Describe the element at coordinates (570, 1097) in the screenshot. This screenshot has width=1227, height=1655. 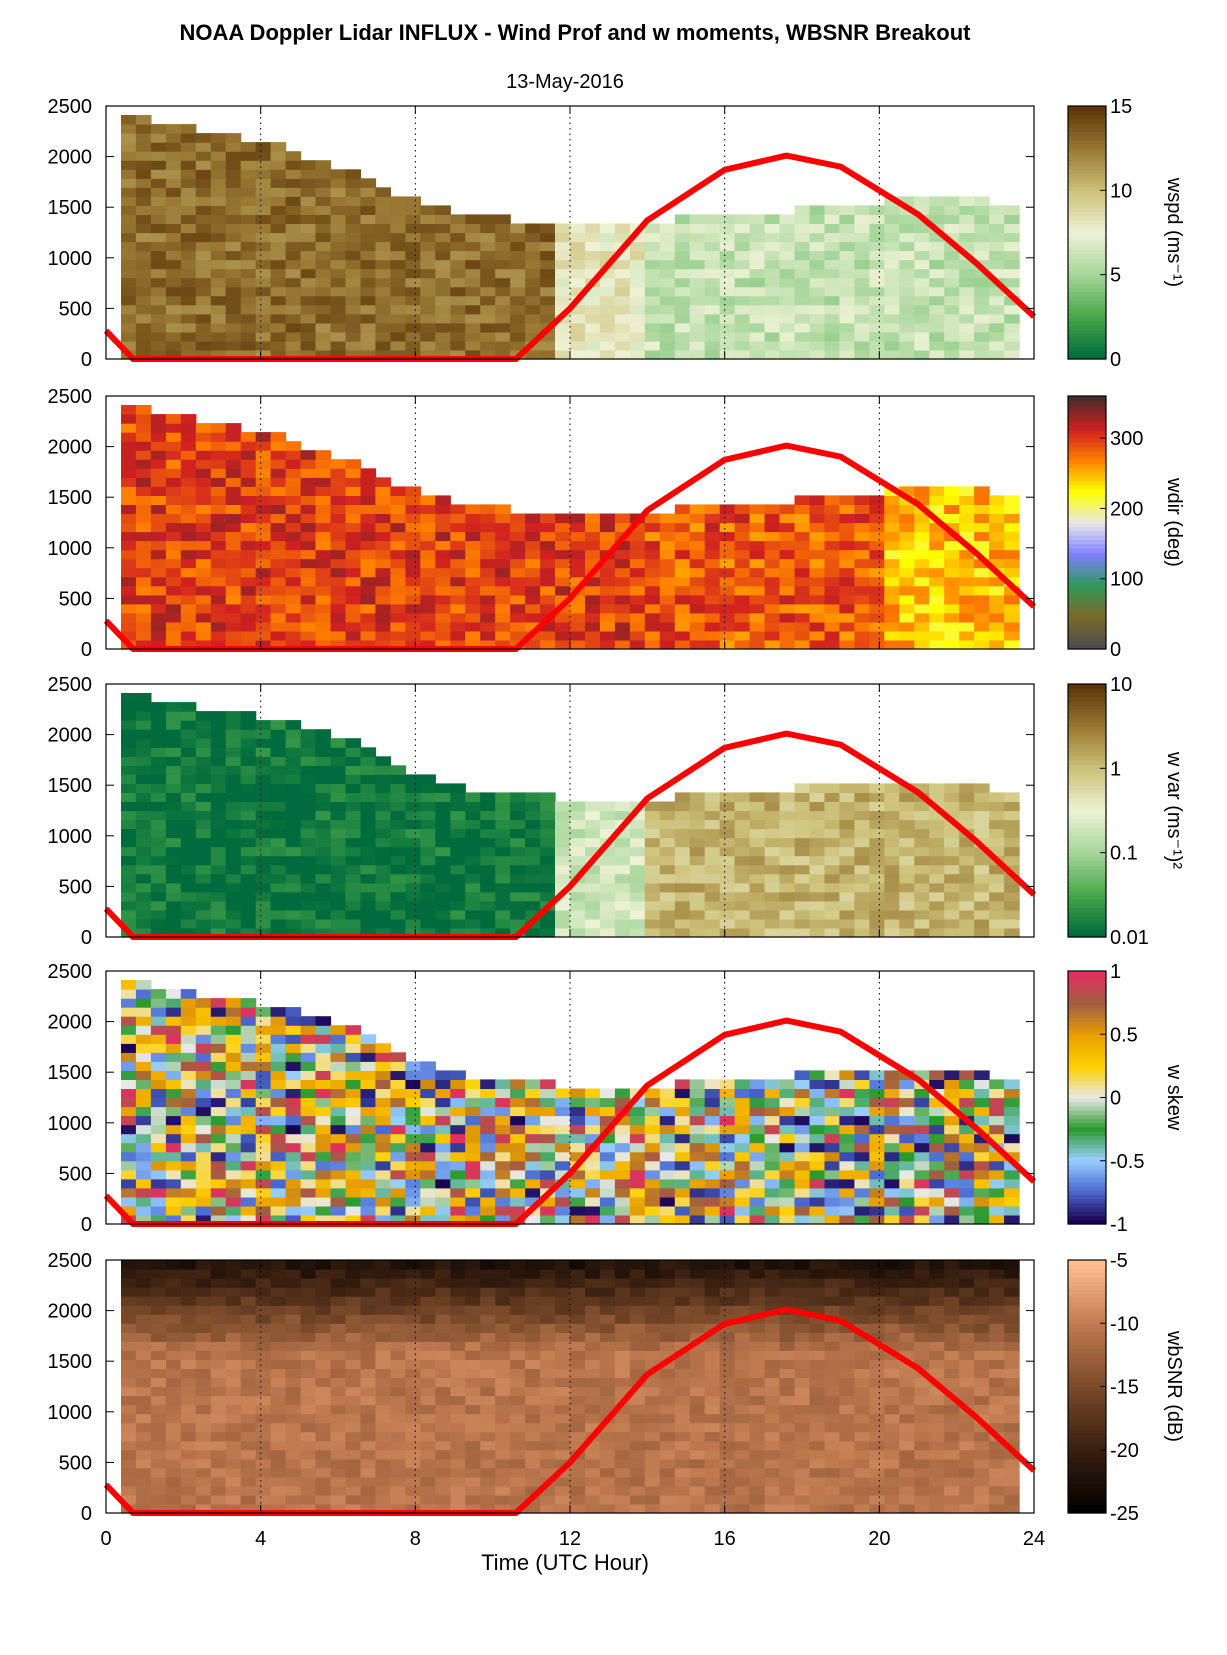
I see `grid-lines` at that location.